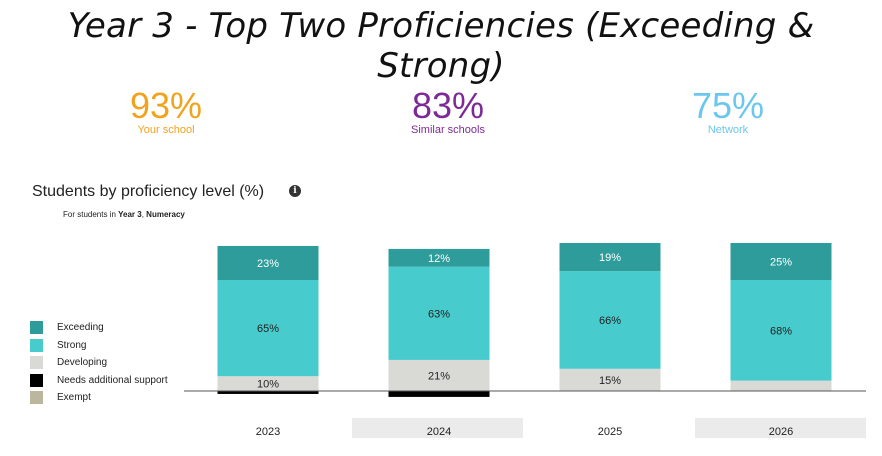 This screenshot has width=882, height=456. What do you see at coordinates (36, 362) in the screenshot?
I see `legend-swatch-developing` at bounding box center [36, 362].